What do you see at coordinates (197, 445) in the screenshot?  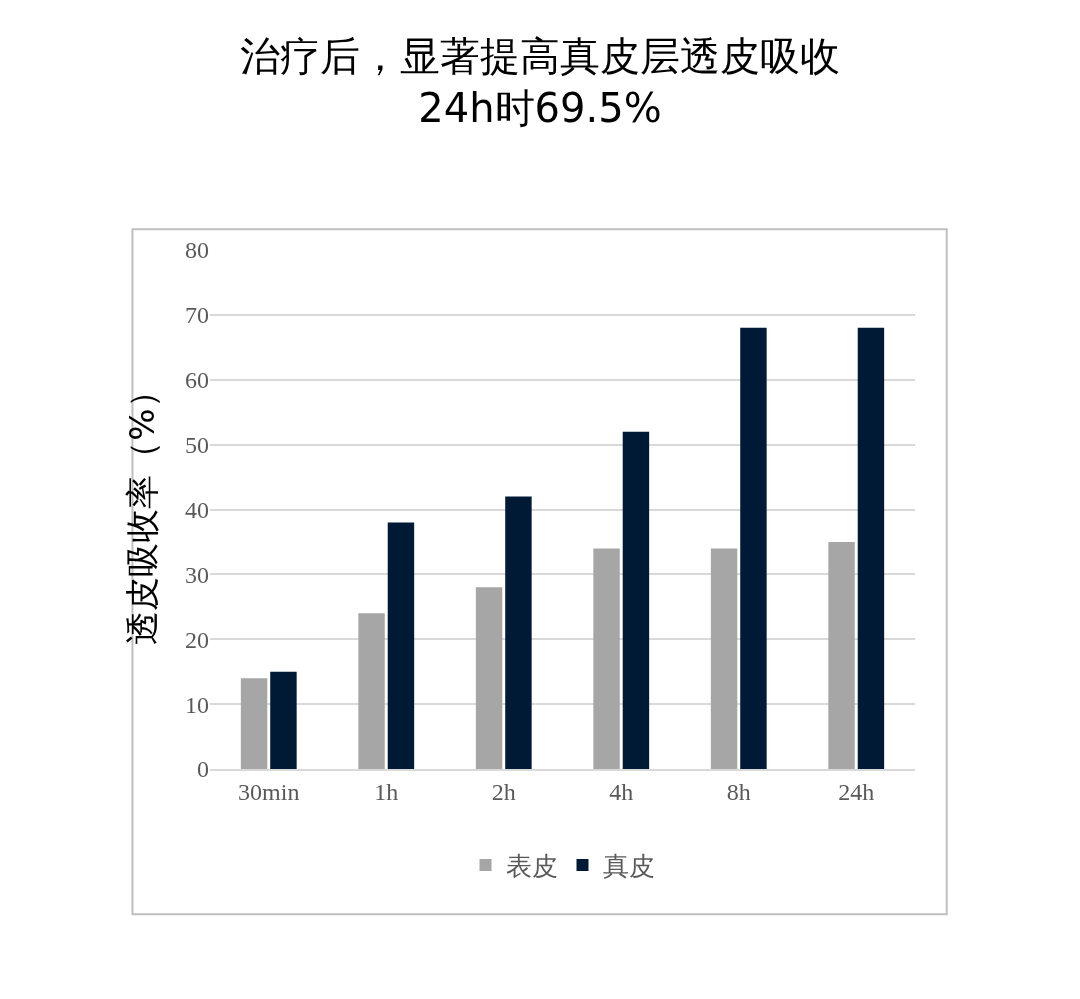 I see `y-tick-label: 50` at bounding box center [197, 445].